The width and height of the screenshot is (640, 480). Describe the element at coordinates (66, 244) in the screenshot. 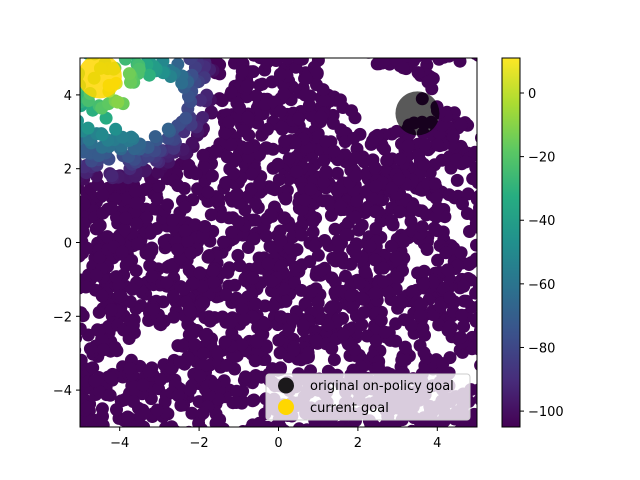

I see `y-axis: −4 −2 0 2 4` at that location.